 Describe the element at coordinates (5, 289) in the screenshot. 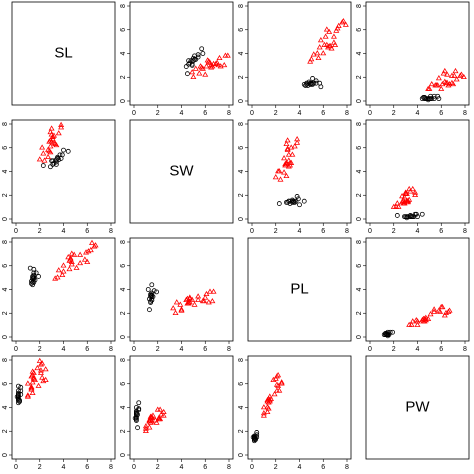

I see `y-tick-label: 4` at that location.